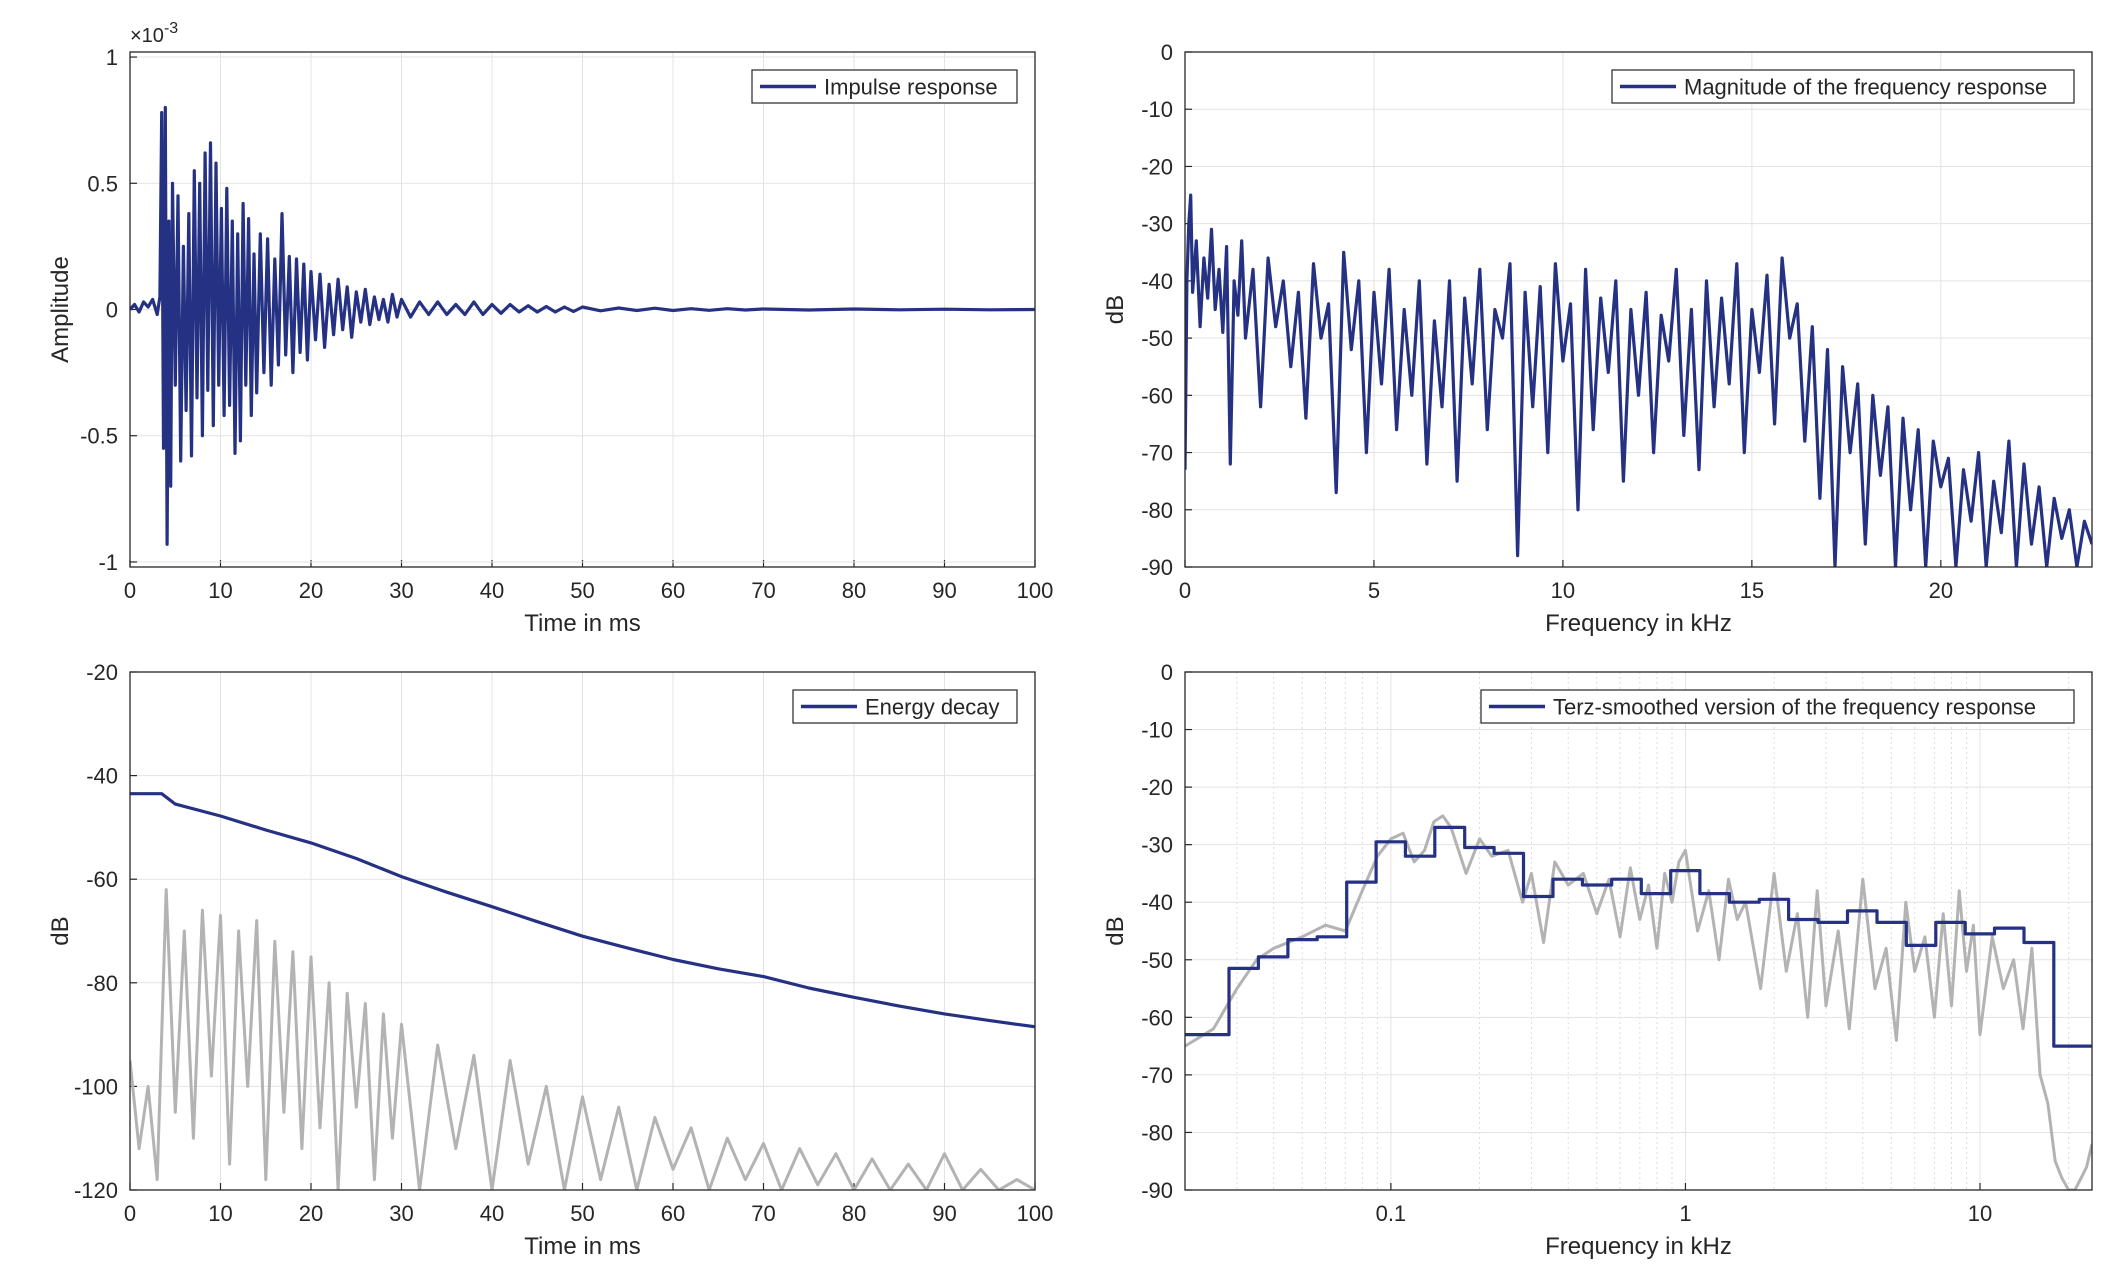  What do you see at coordinates (1115, 930) in the screenshot?
I see `terz-y-axis-label: dB` at bounding box center [1115, 930].